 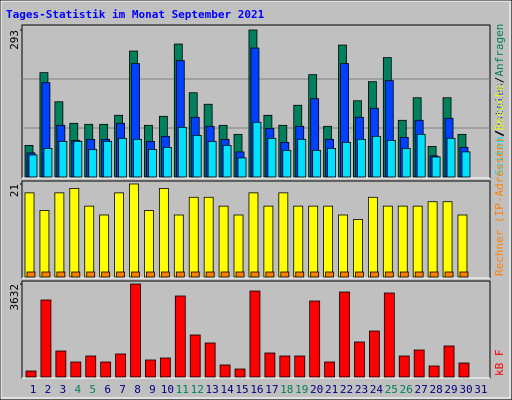 I want to click on x-tick-label: 3, so click(x=63, y=389).